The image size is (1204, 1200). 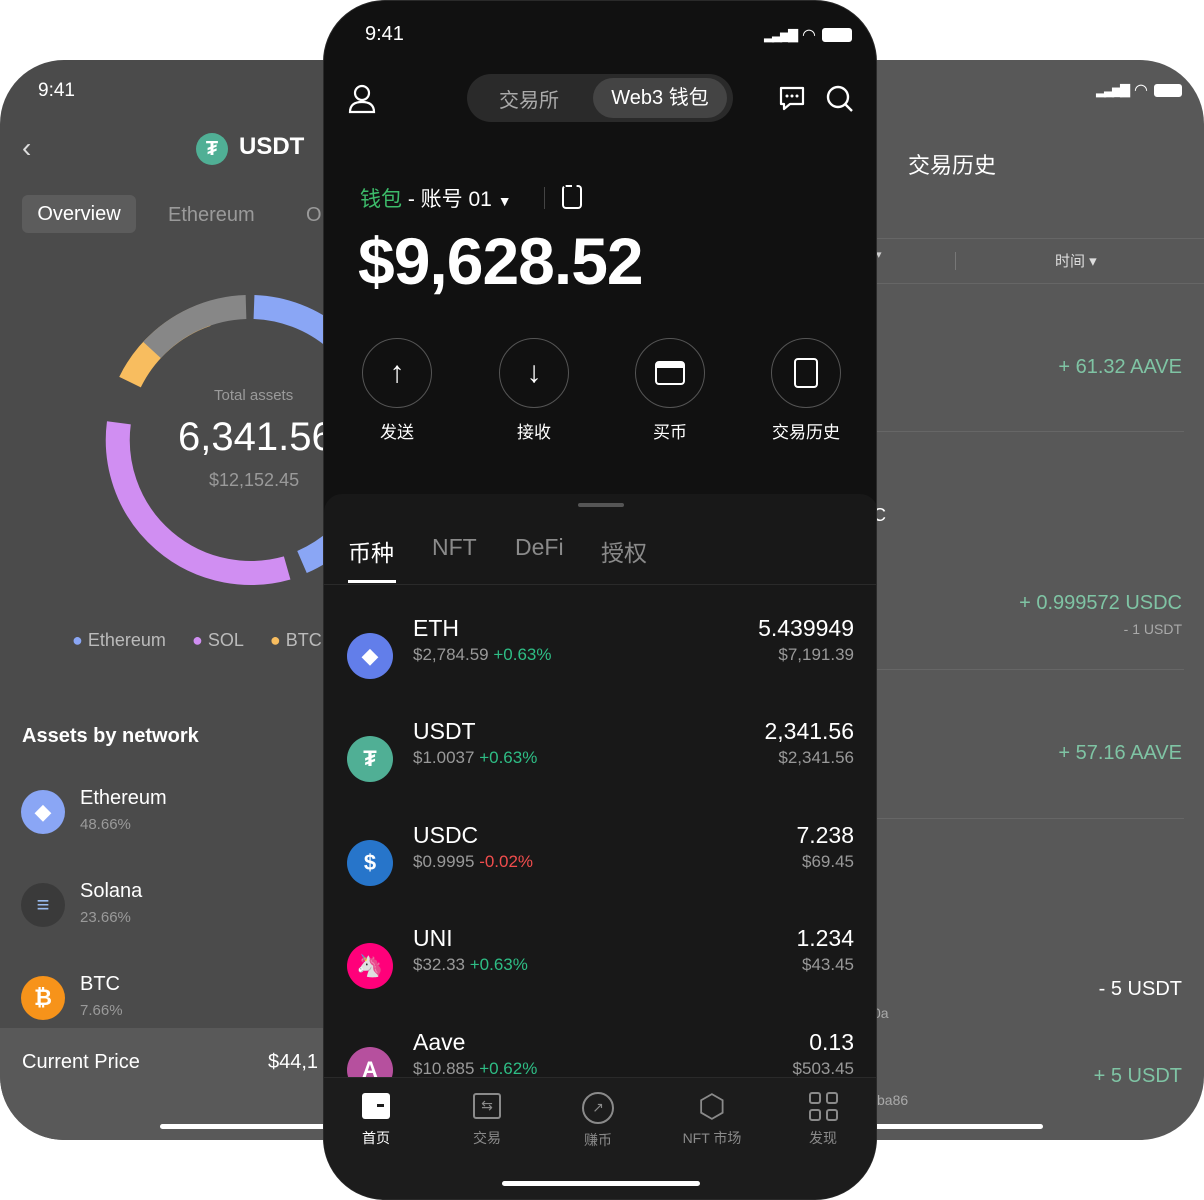 What do you see at coordinates (272, 146) in the screenshot?
I see `token-title: USDT` at bounding box center [272, 146].